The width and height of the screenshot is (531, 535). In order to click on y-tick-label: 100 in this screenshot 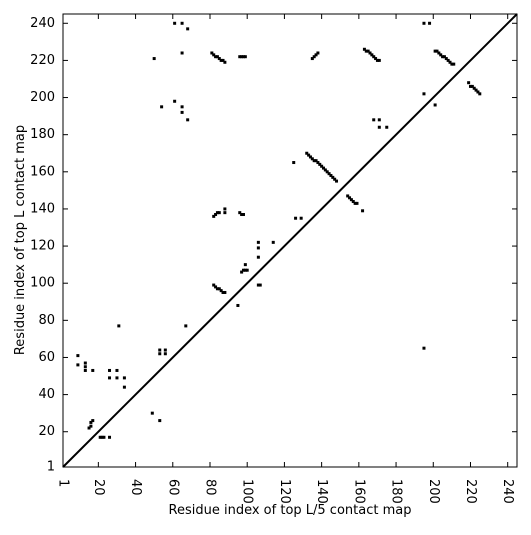, I will do `click(42, 283)`.